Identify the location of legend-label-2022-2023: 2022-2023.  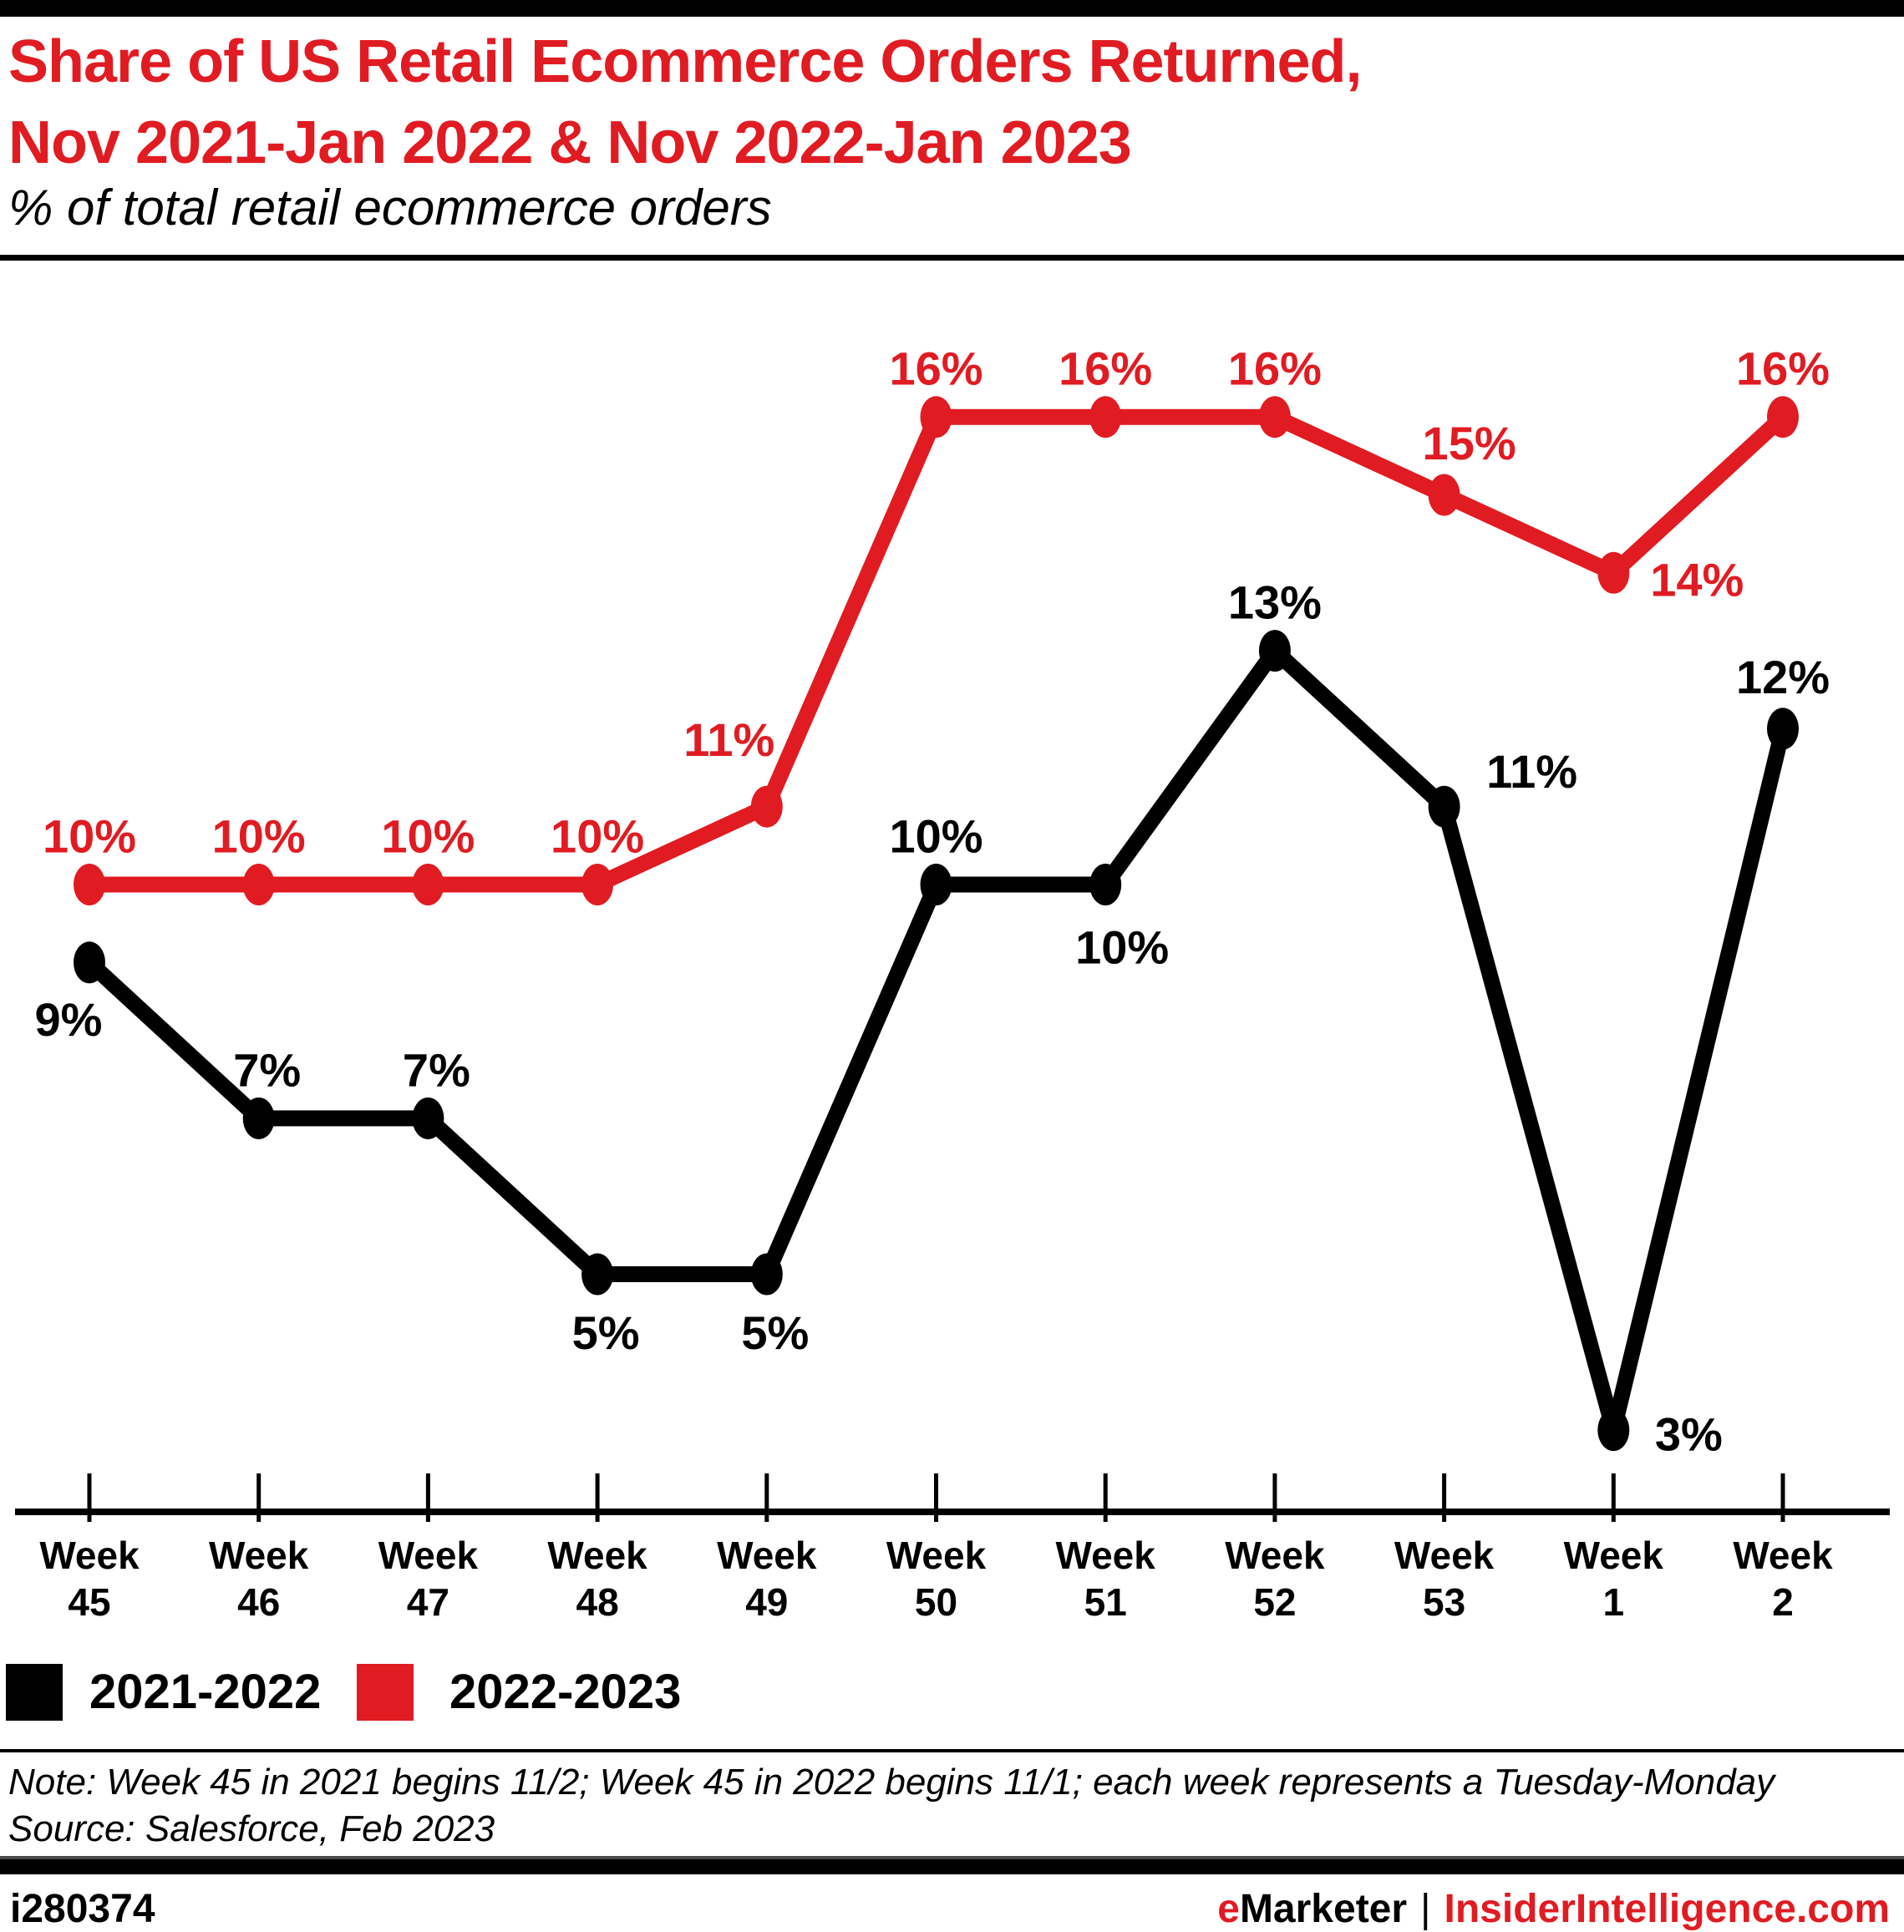
(565, 1692).